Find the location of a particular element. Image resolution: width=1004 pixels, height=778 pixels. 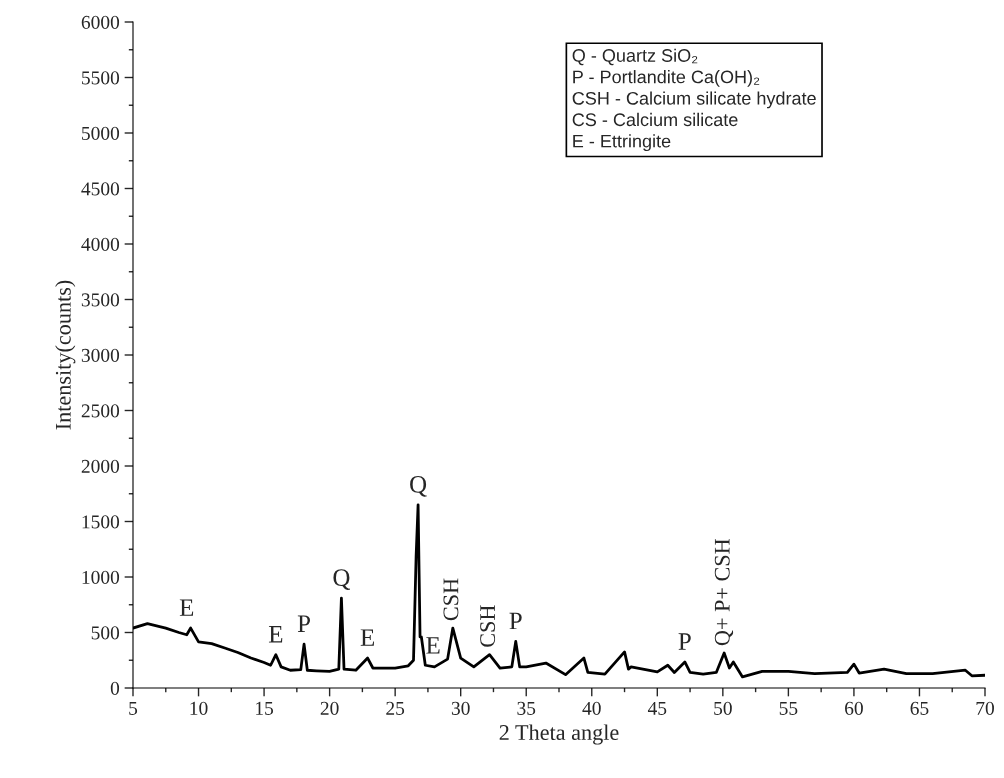

y-tick-label: 5500 is located at coordinates (101, 78).